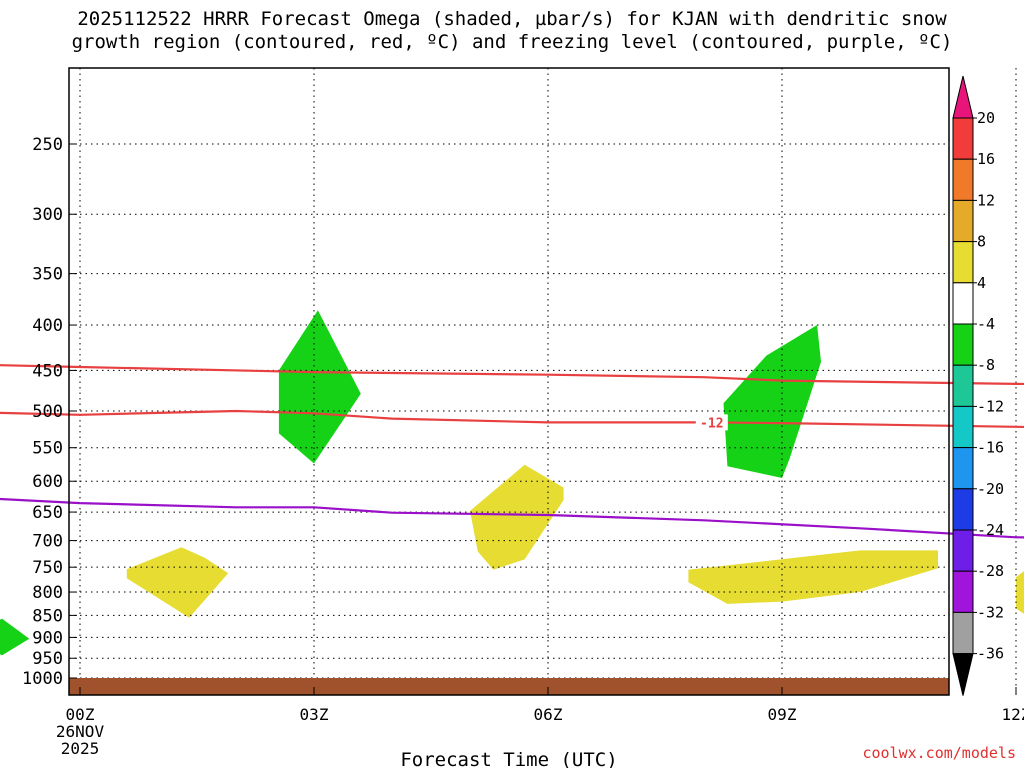 The height and width of the screenshot is (768, 1024). What do you see at coordinates (782, 714) in the screenshot?
I see `x-tick-label-3: 09Z` at bounding box center [782, 714].